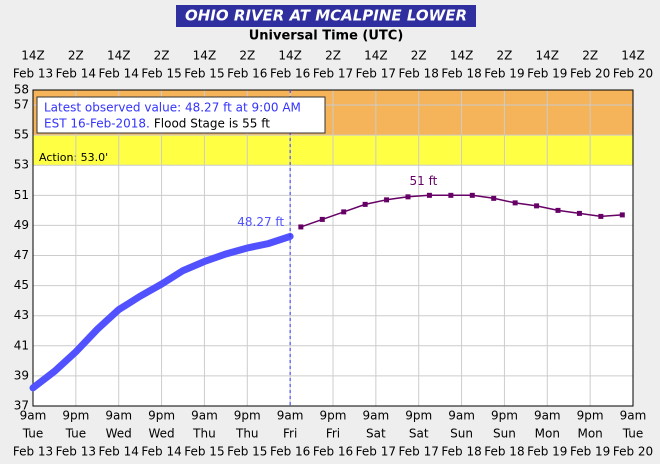  What do you see at coordinates (21, 195) in the screenshot?
I see `y-tick-label: 51` at bounding box center [21, 195].